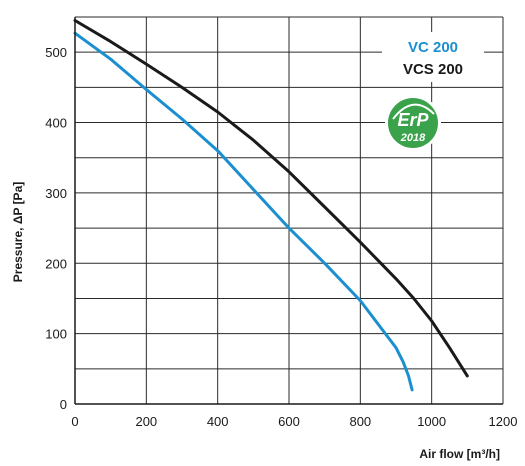 This screenshot has height=466, width=525. I want to click on legend: VC 200 VCS 200, so click(433, 57).